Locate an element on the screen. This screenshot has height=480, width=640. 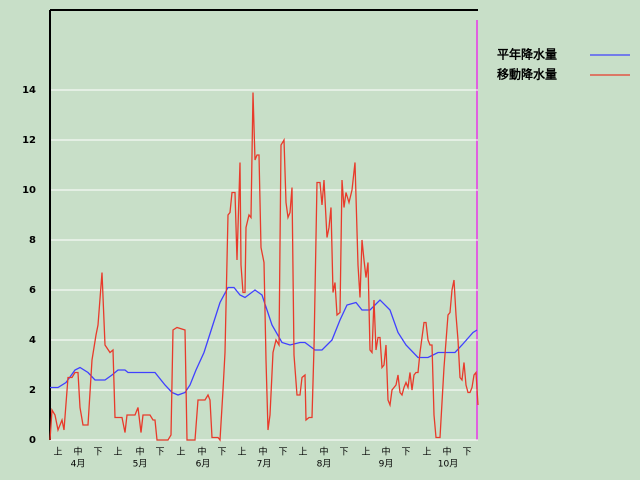
y-tick-label: 10 is located at coordinates (29, 190).